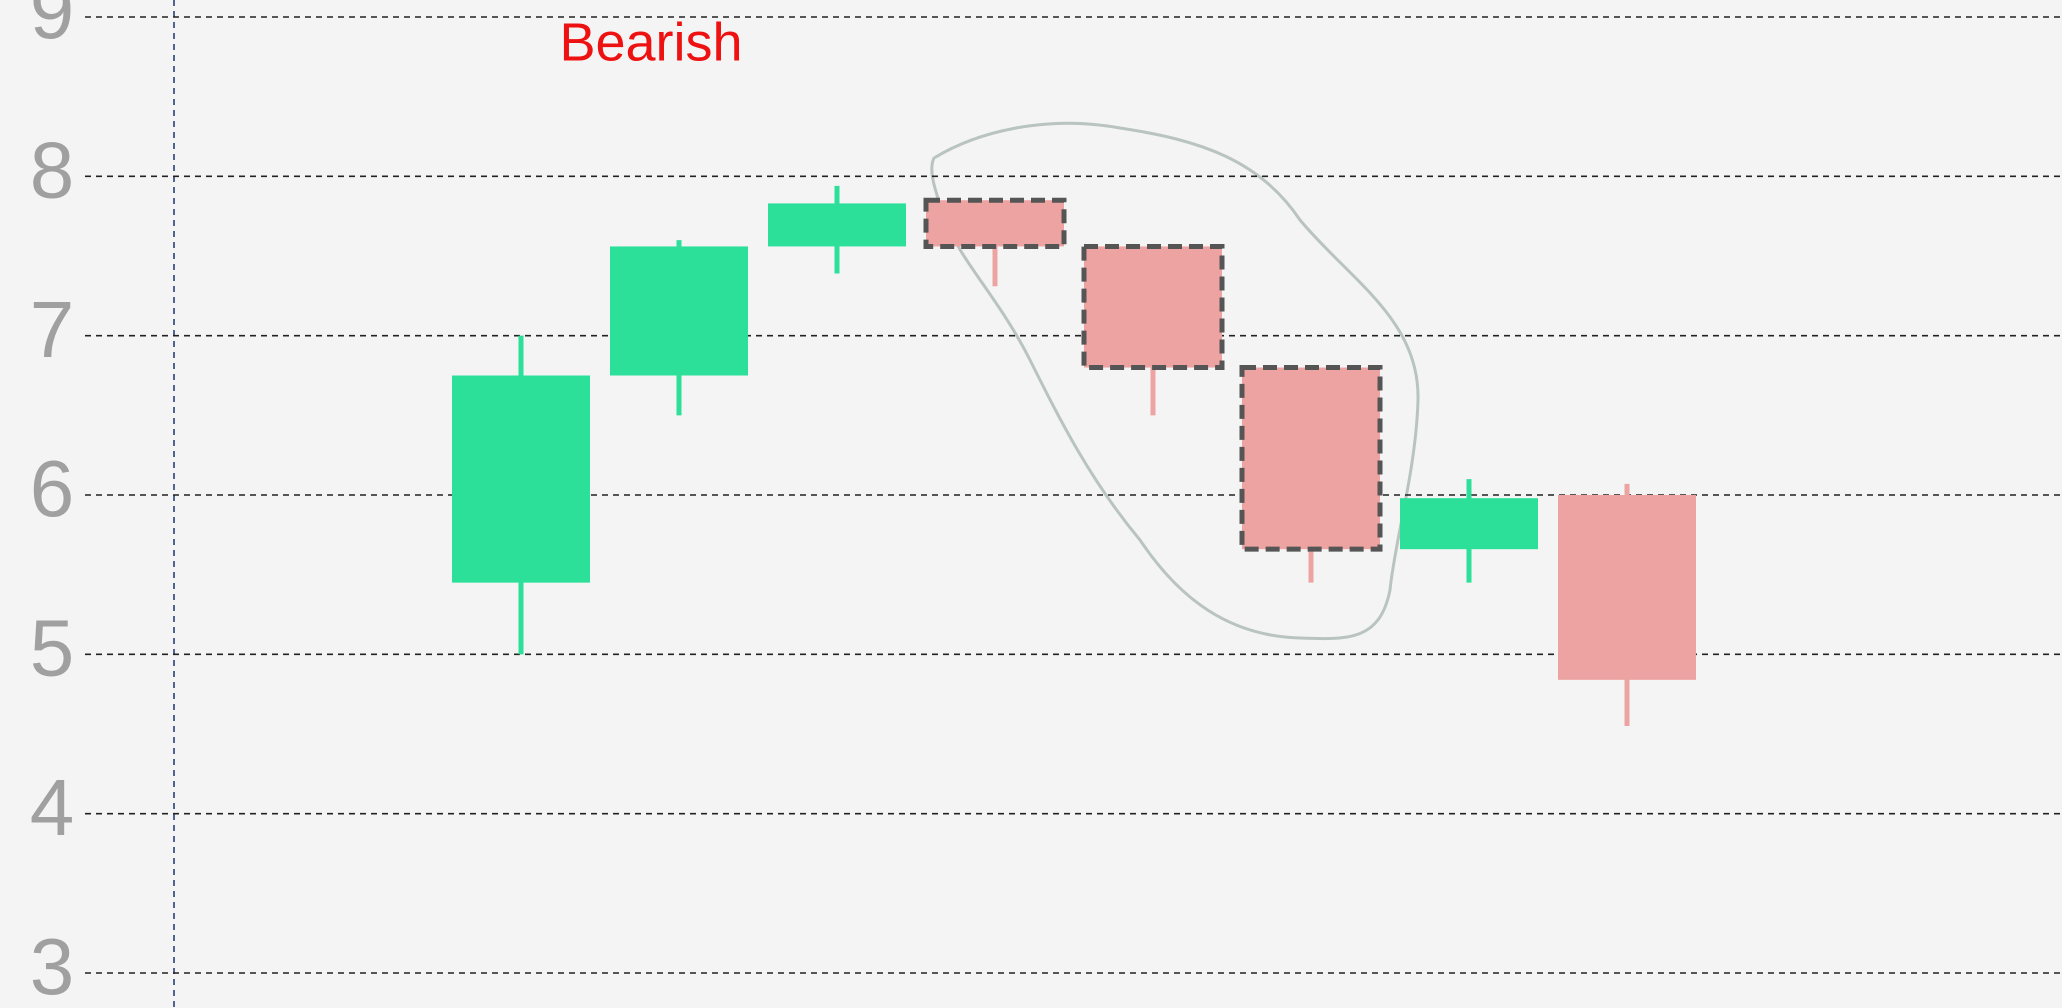  Describe the element at coordinates (650, 42) in the screenshot. I see `chart-title: Bearish` at that location.